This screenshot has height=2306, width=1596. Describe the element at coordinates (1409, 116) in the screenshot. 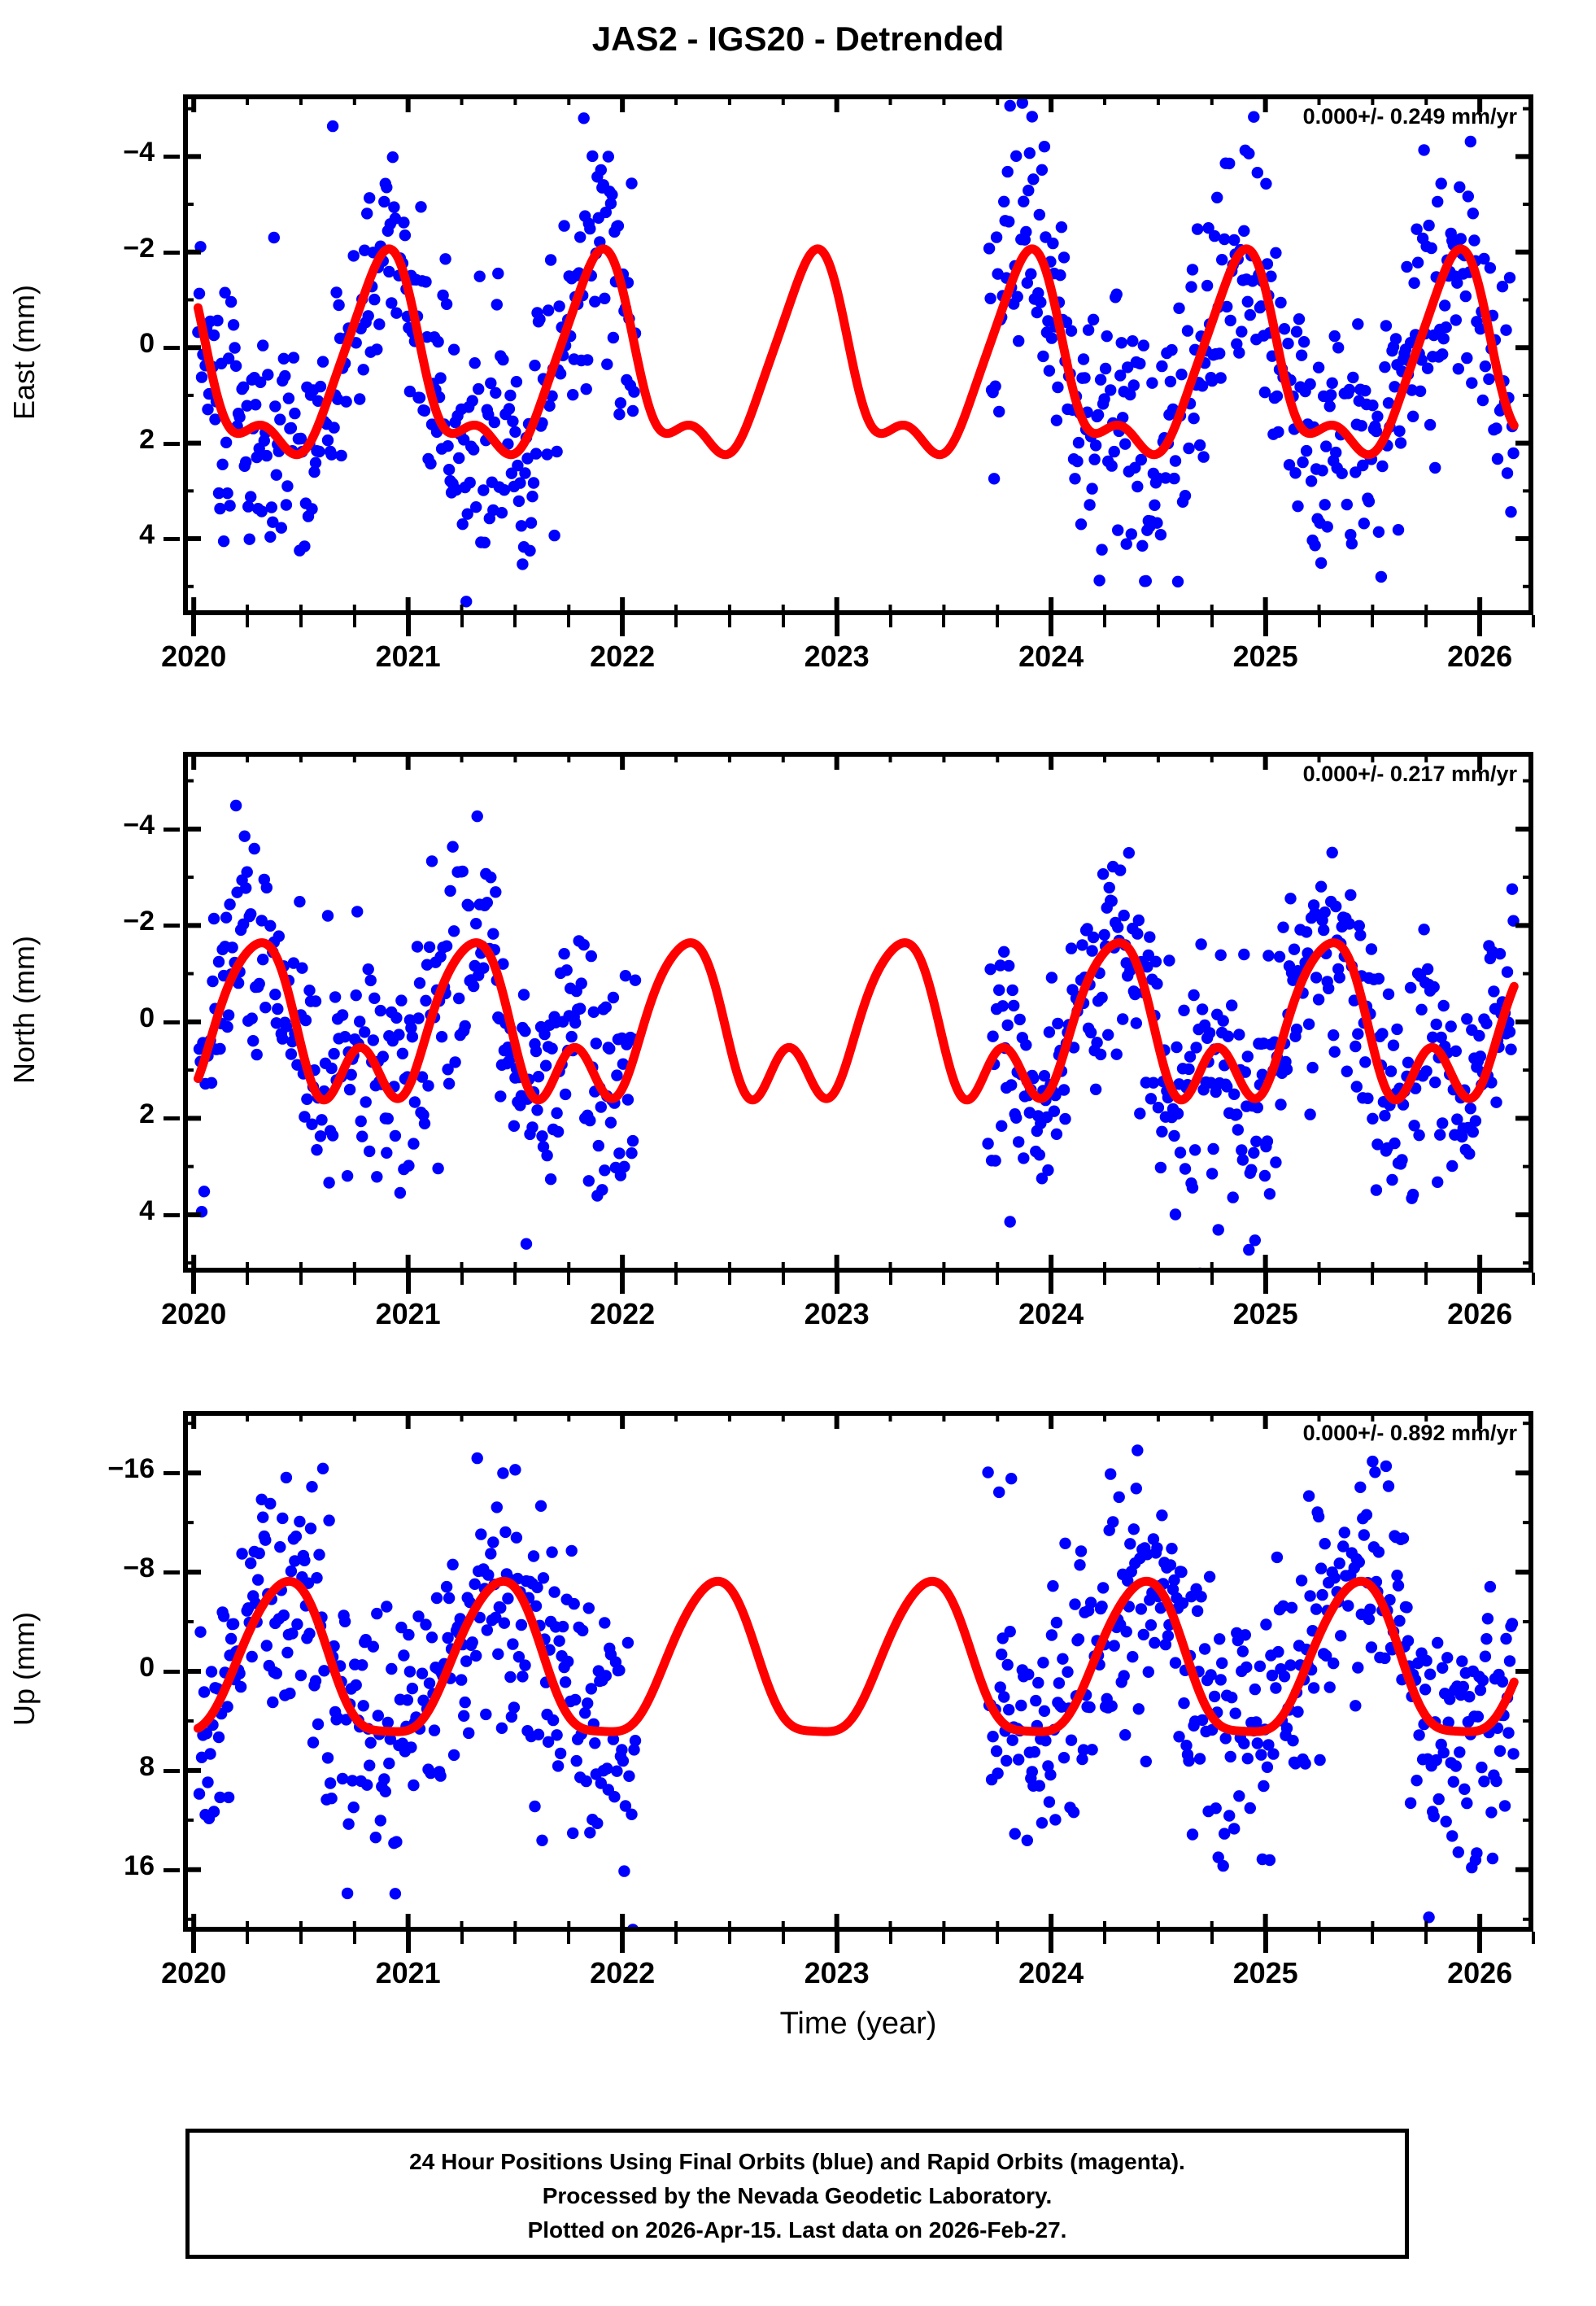

I see `panel-east-rate-annotation: 0.000+/- 0.249 mm/yr` at that location.